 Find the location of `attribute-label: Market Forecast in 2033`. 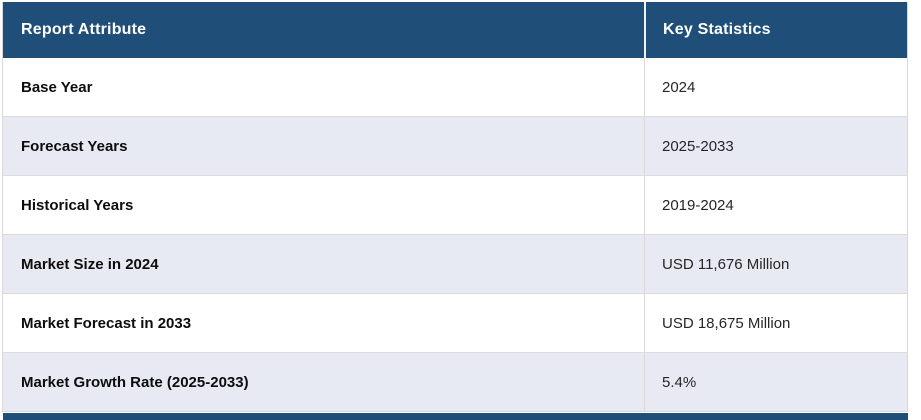

attribute-label: Market Forecast in 2033 is located at coordinates (106, 323).